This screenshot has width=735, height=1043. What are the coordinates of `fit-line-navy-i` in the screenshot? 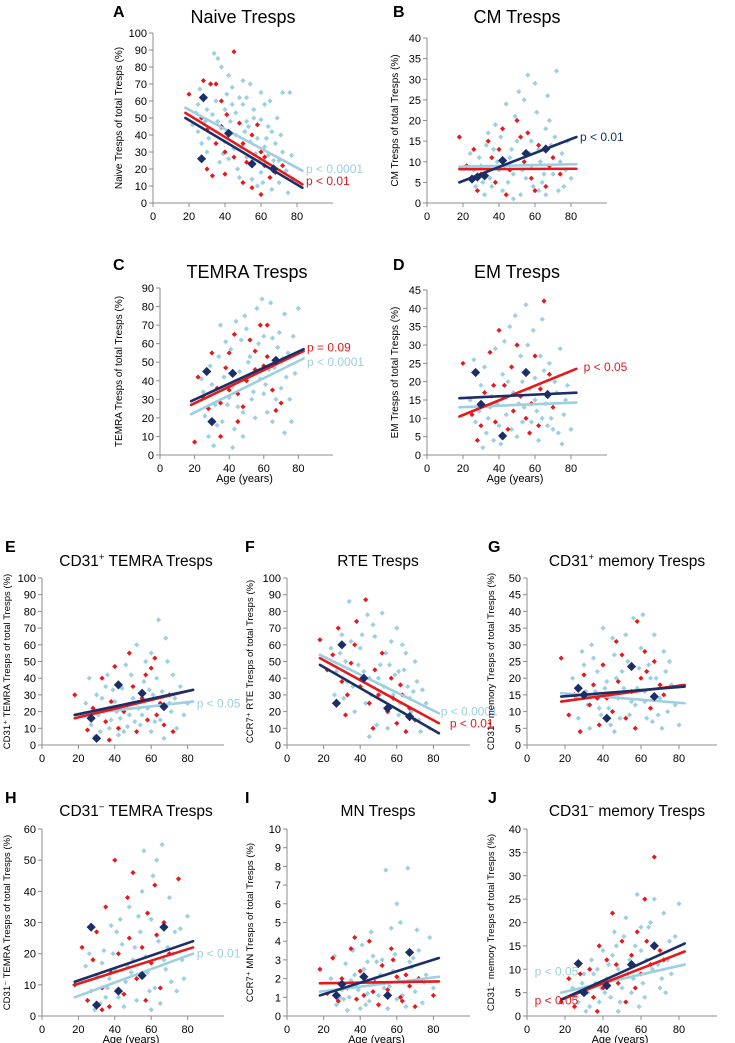 It's located at (379, 976).